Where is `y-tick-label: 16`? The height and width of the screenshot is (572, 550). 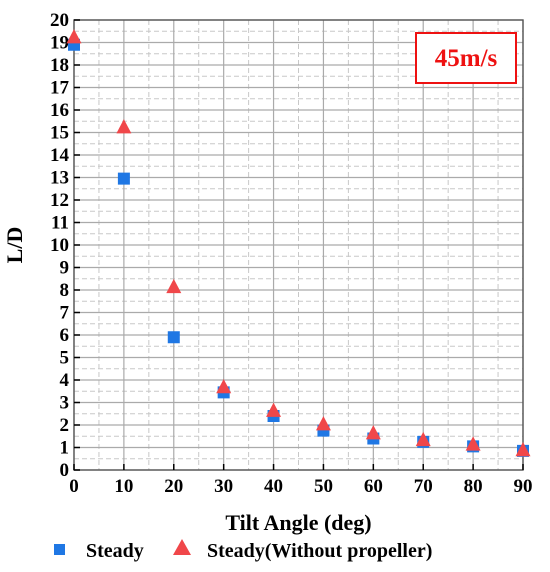 y-tick-label: 16 is located at coordinates (59, 110).